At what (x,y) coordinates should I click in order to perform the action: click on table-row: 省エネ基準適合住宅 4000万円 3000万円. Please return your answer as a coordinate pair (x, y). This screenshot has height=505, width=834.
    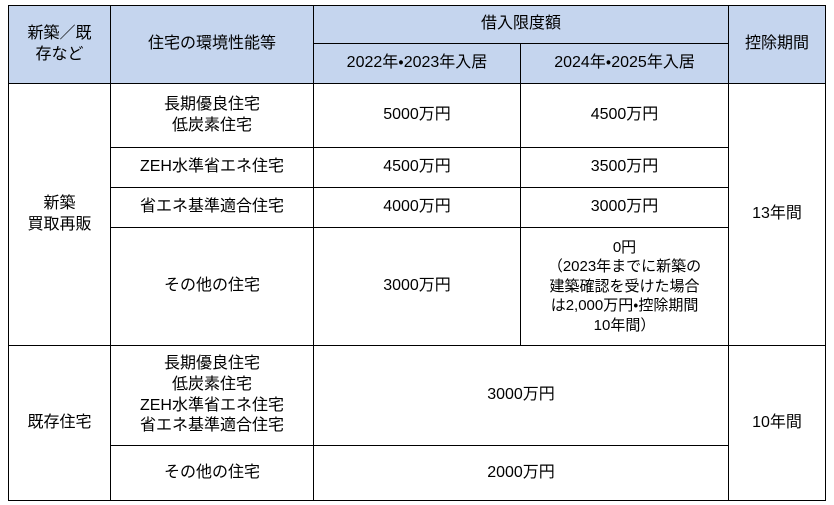
    Looking at the image, I should click on (417, 207).